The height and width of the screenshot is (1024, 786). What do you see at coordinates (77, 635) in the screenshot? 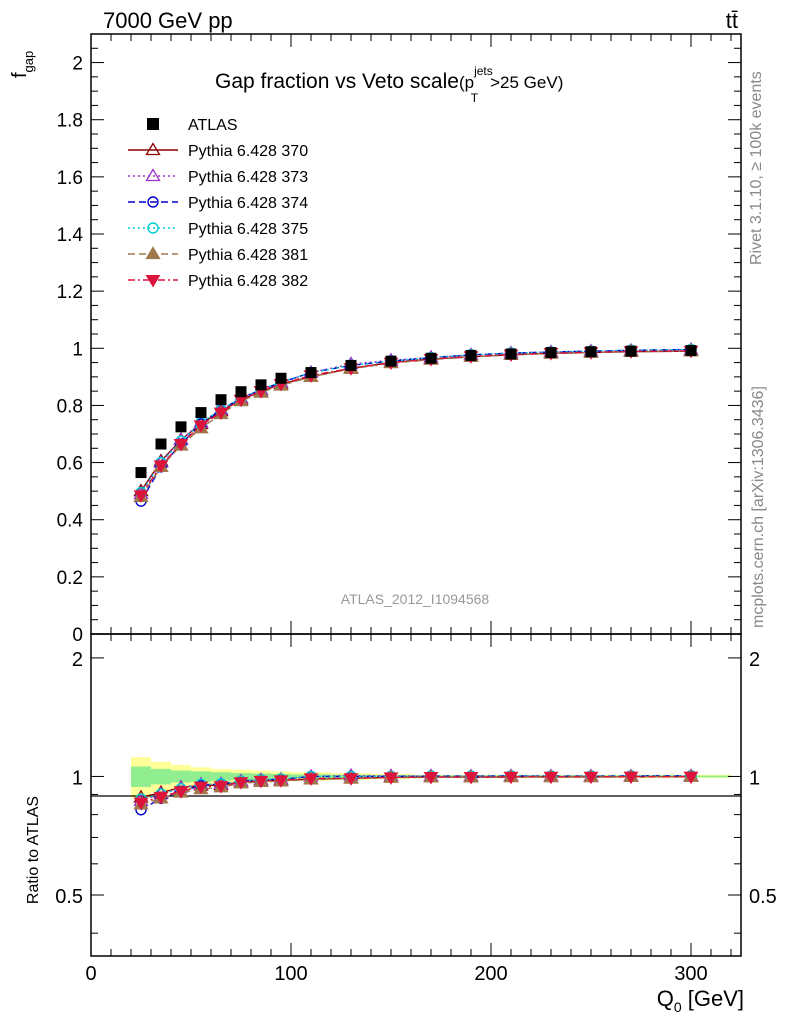
I see `main-ytick-label: 0` at bounding box center [77, 635].